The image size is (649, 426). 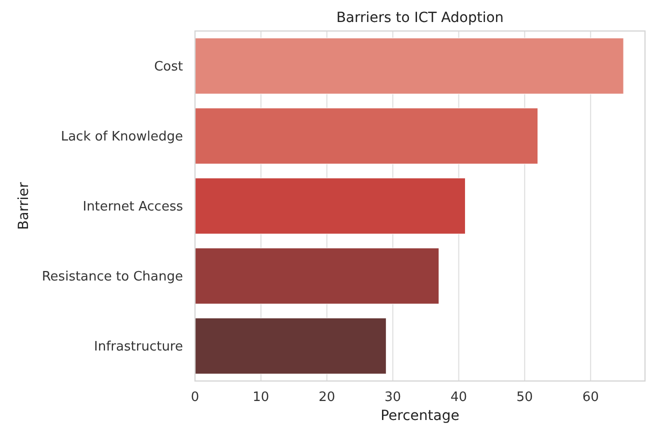 What do you see at coordinates (133, 207) in the screenshot?
I see `y-tick-label: Internet Access` at bounding box center [133, 207].